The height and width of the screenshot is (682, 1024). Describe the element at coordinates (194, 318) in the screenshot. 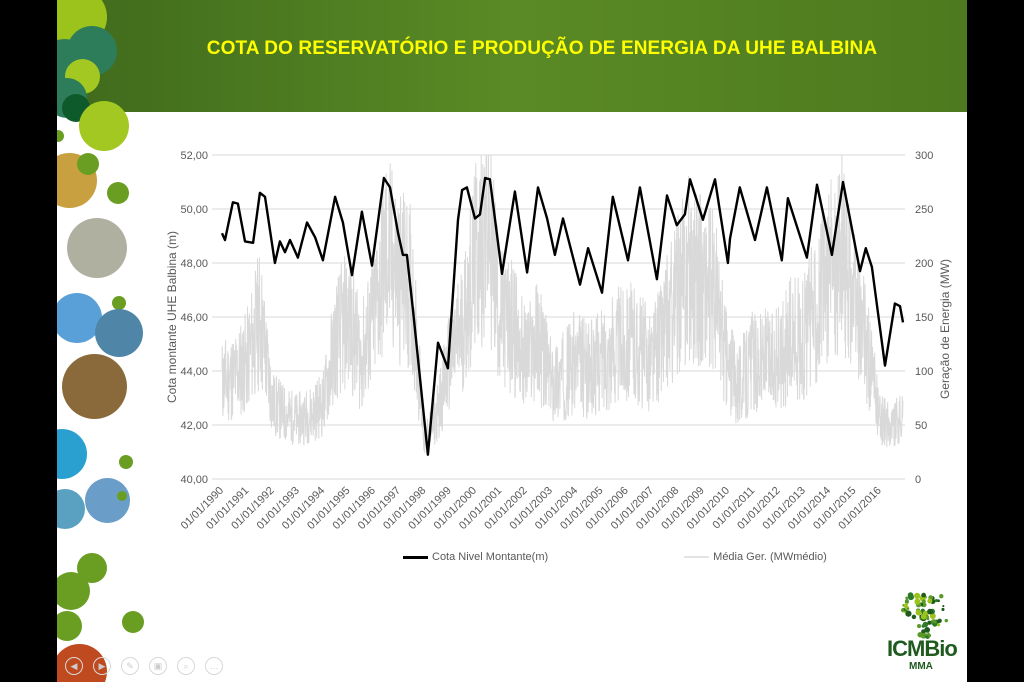

I see `y-tick-label: 46,00` at that location.